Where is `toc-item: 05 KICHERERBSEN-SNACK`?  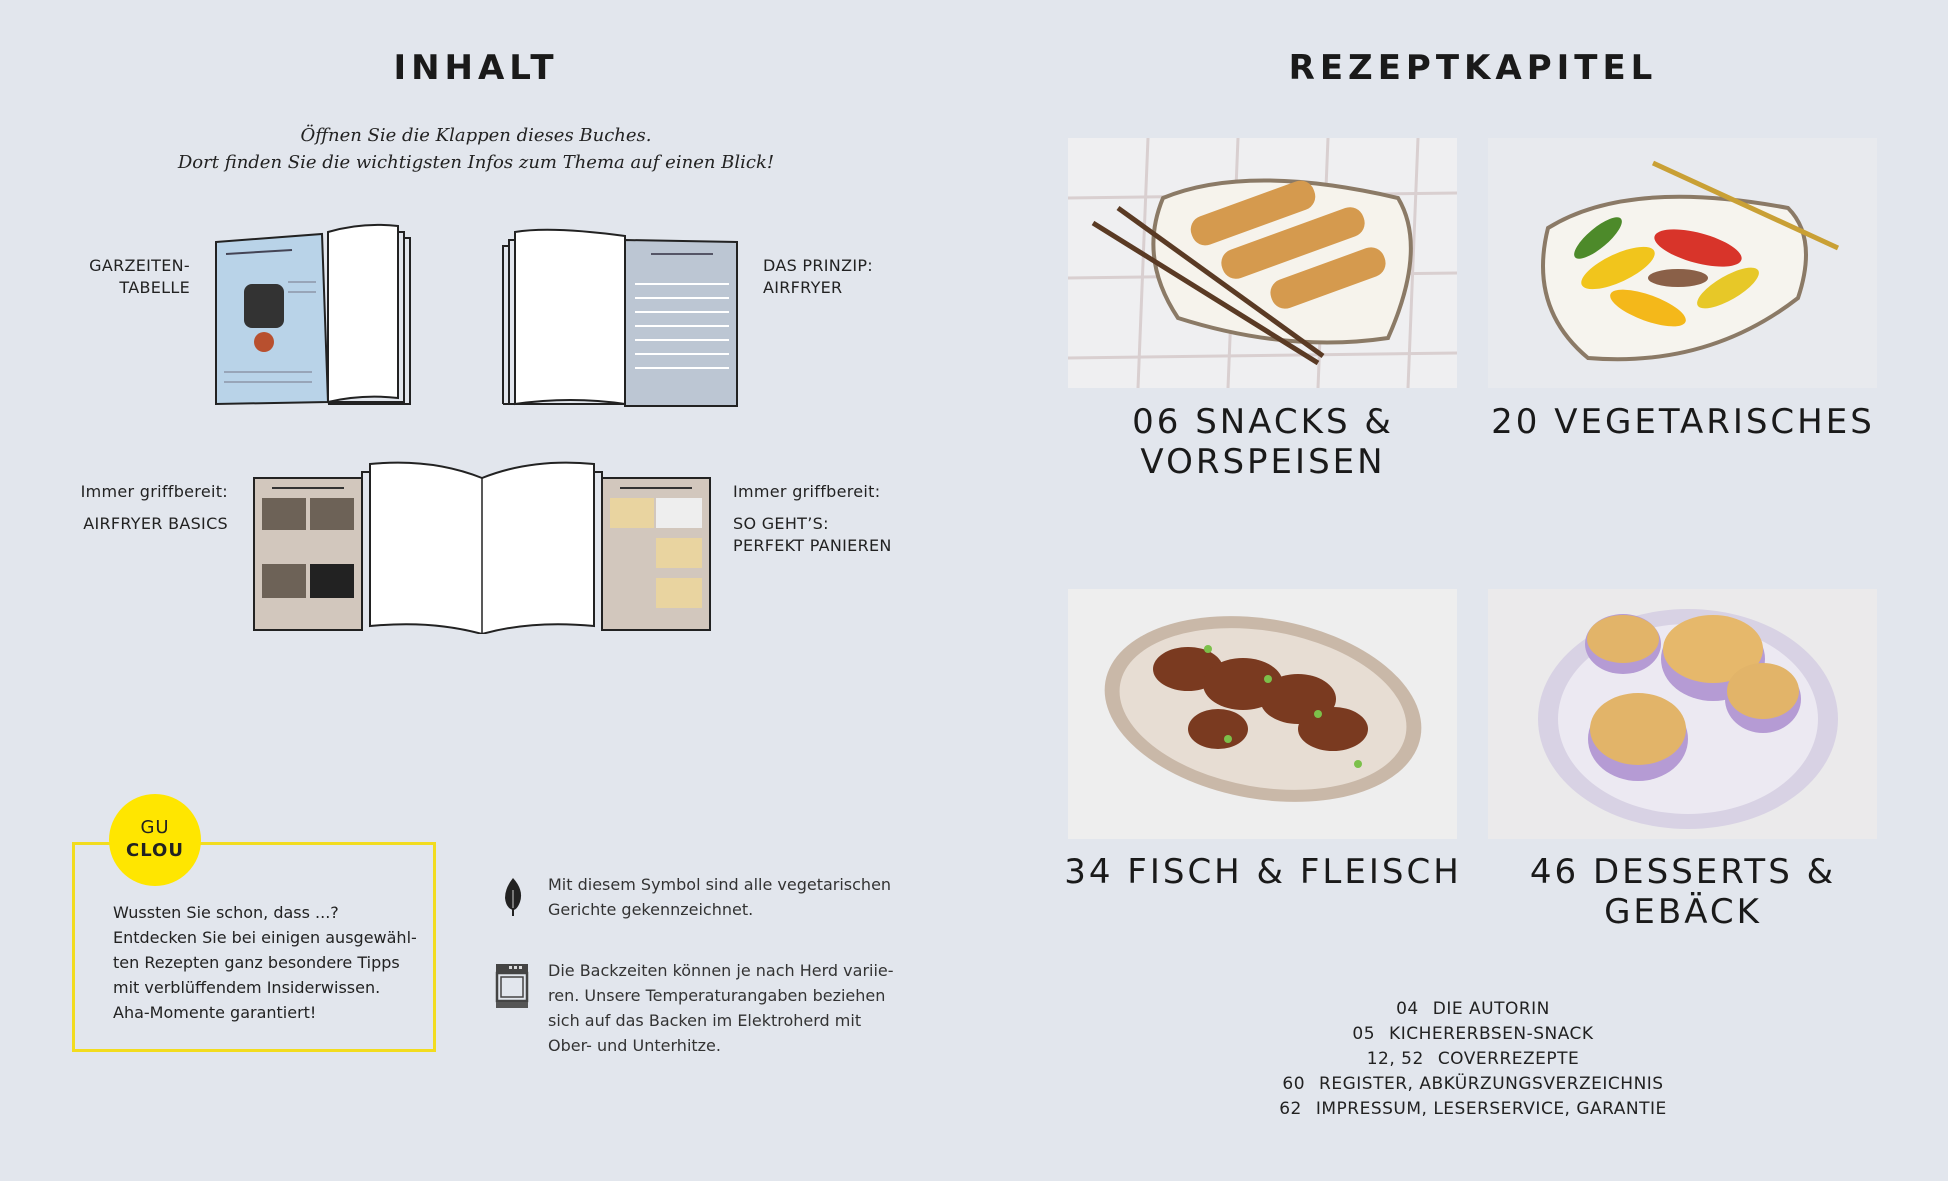
toc-item: 05 KICHERERBSEN-SNACK is located at coordinates (1473, 1034).